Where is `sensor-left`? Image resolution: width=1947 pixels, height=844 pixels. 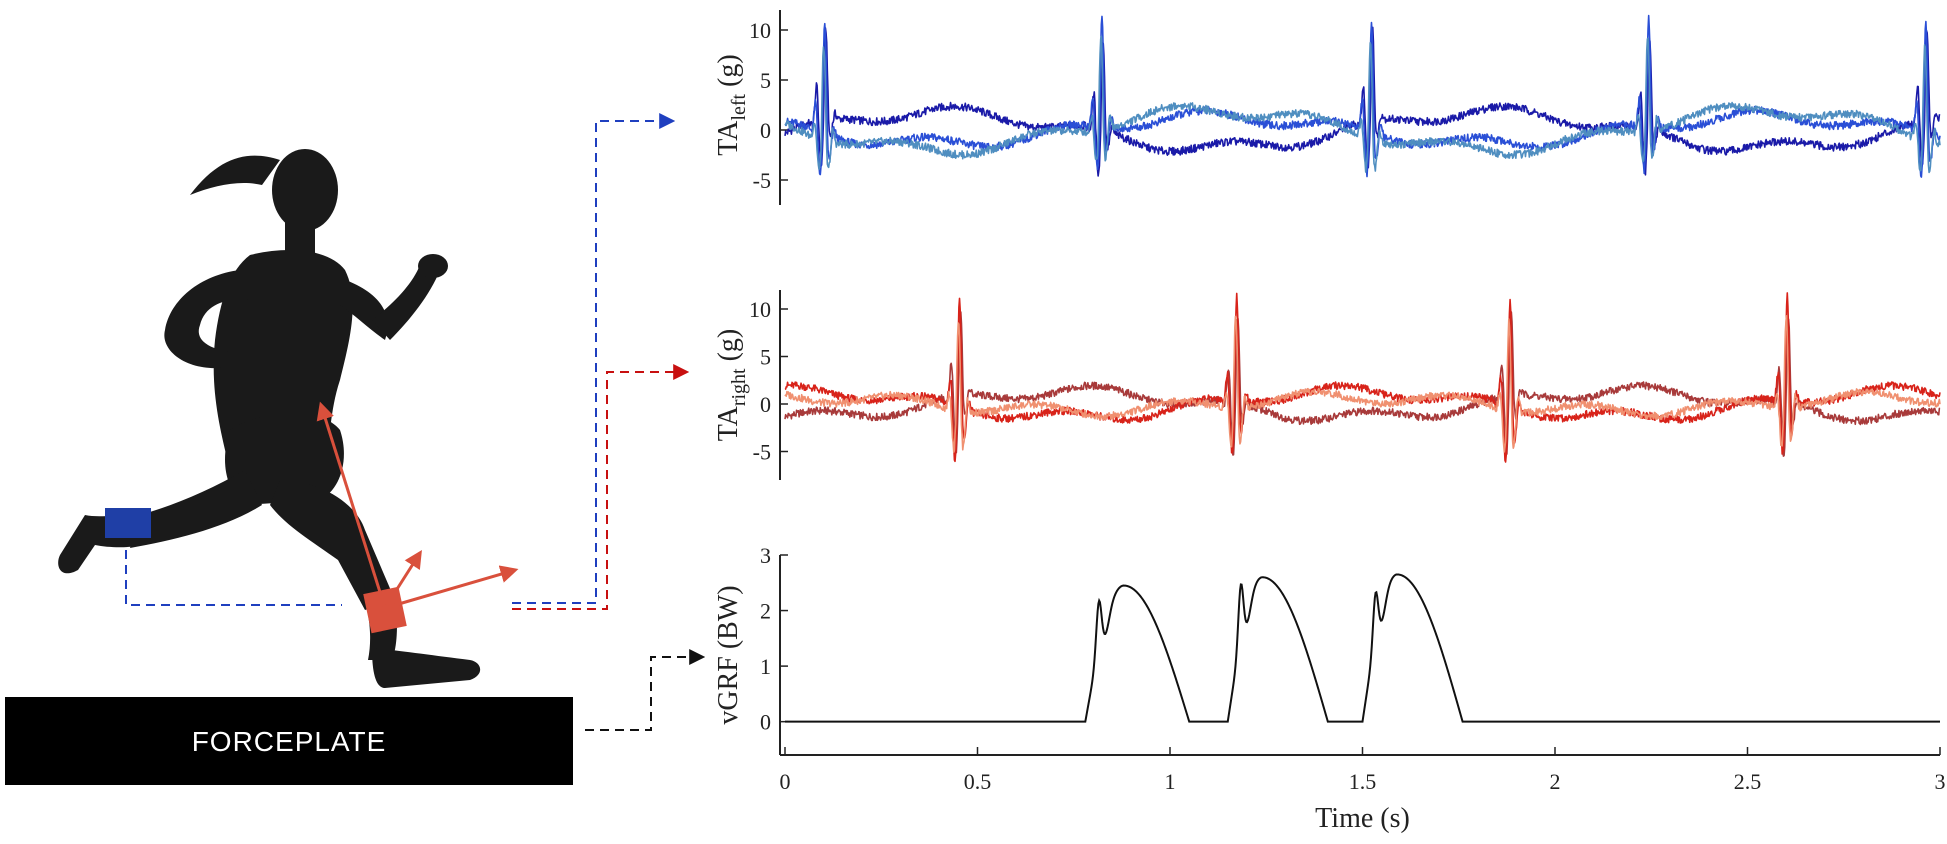
sensor-left is located at coordinates (128, 523).